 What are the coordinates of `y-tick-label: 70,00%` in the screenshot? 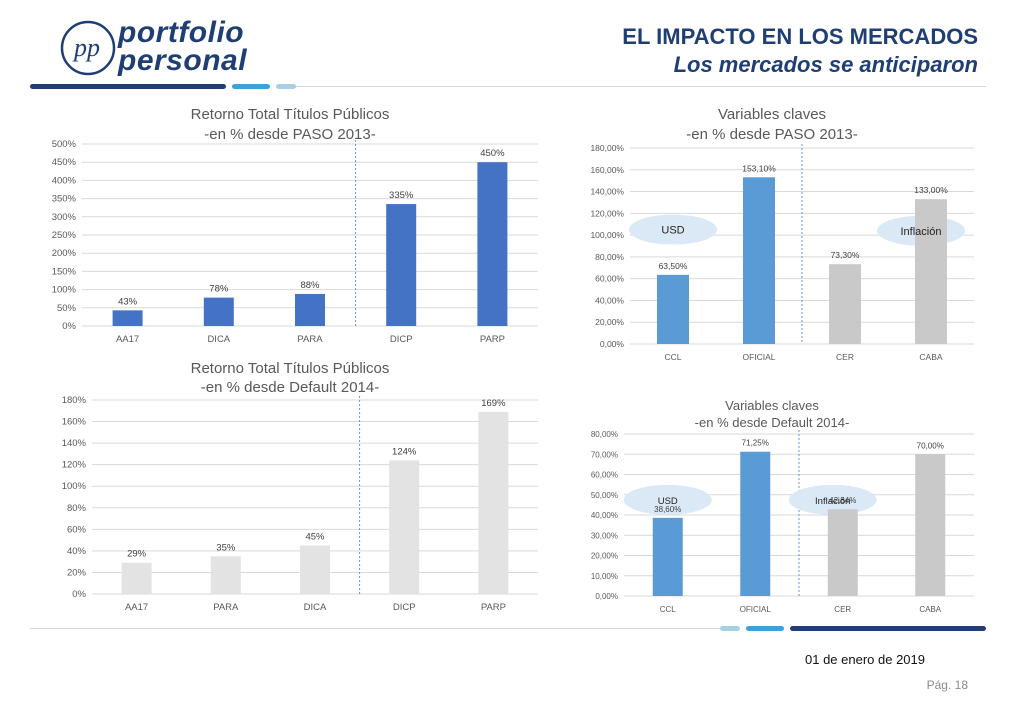 It's located at (604, 454).